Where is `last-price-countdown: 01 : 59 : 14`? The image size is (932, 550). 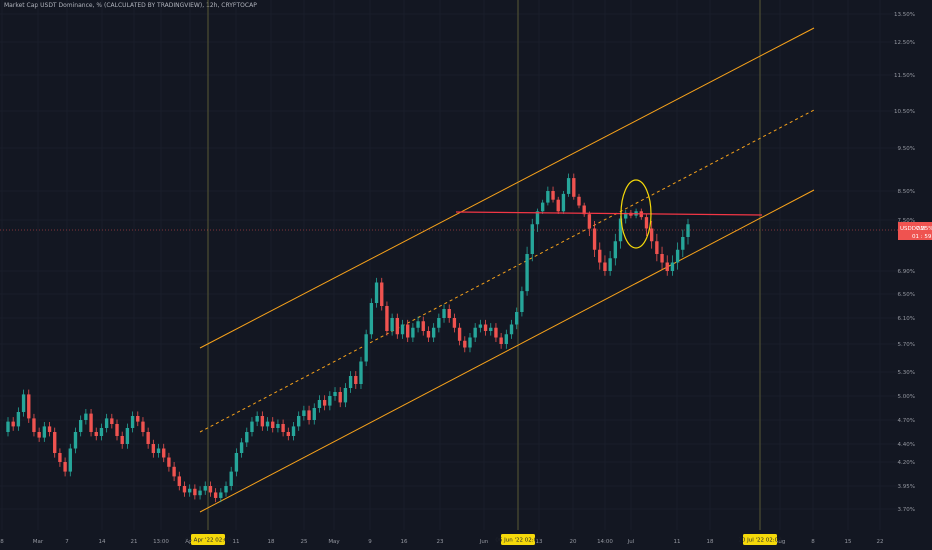 last-price-countdown: 01 : 59 : 14 is located at coordinates (922, 237).